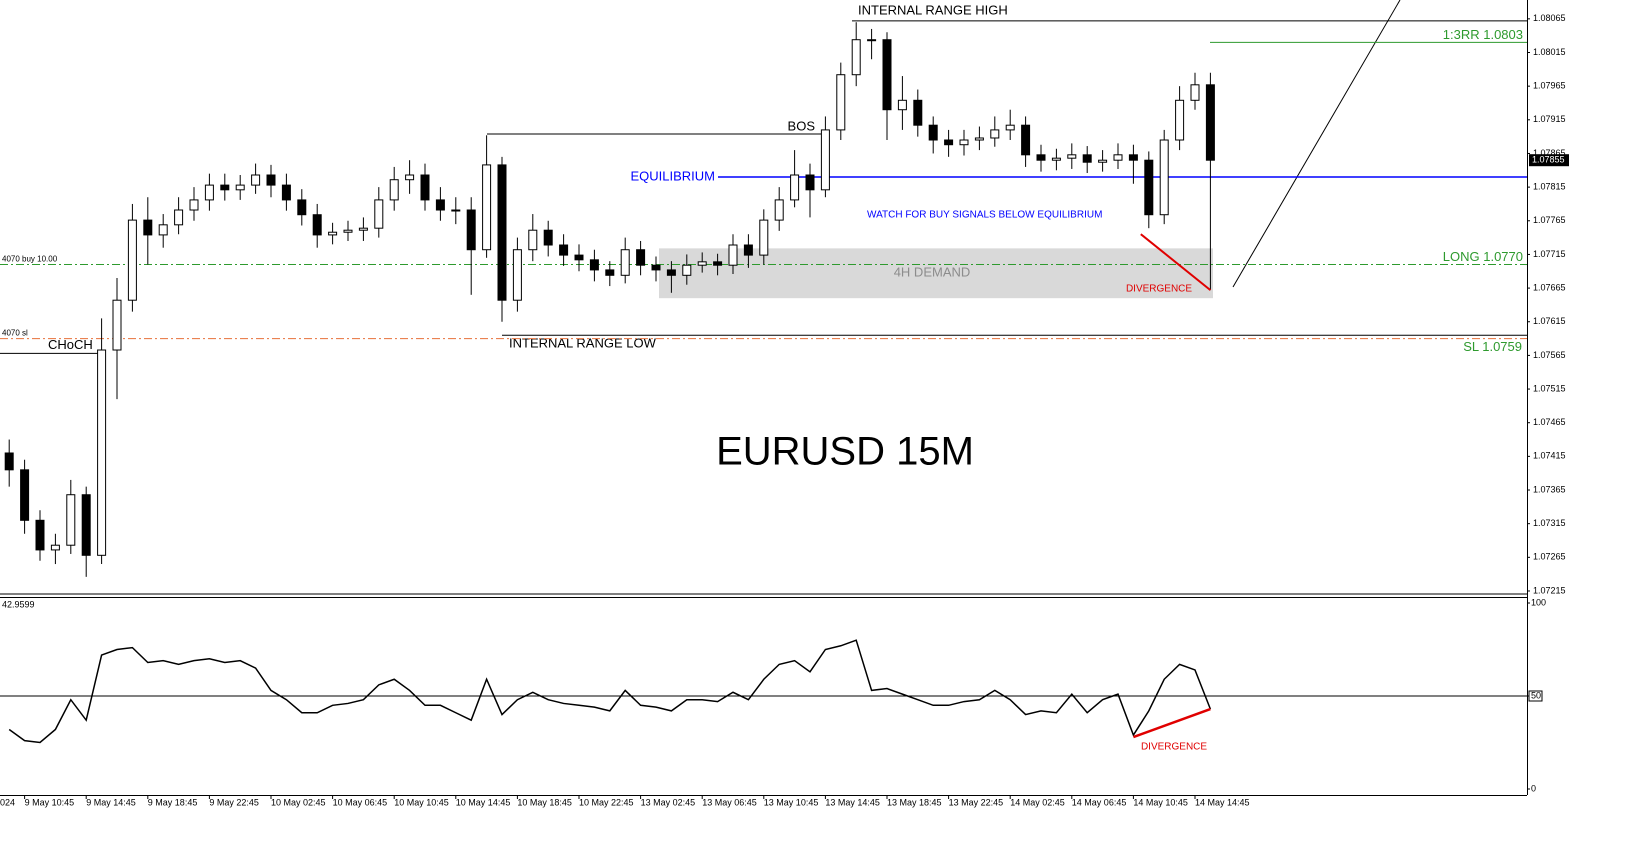 This screenshot has width=1633, height=848. Describe the element at coordinates (1549, 456) in the screenshot. I see `y-tick-label: 1.07415` at that location.